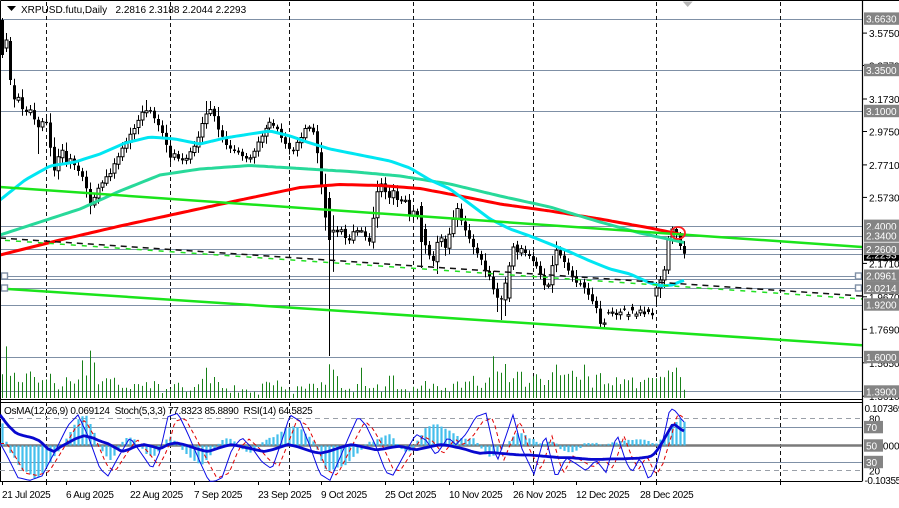 The height and width of the screenshot is (508, 899). Describe the element at coordinates (882, 409) in the screenshot. I see `svg-text: 0.107369` at that location.